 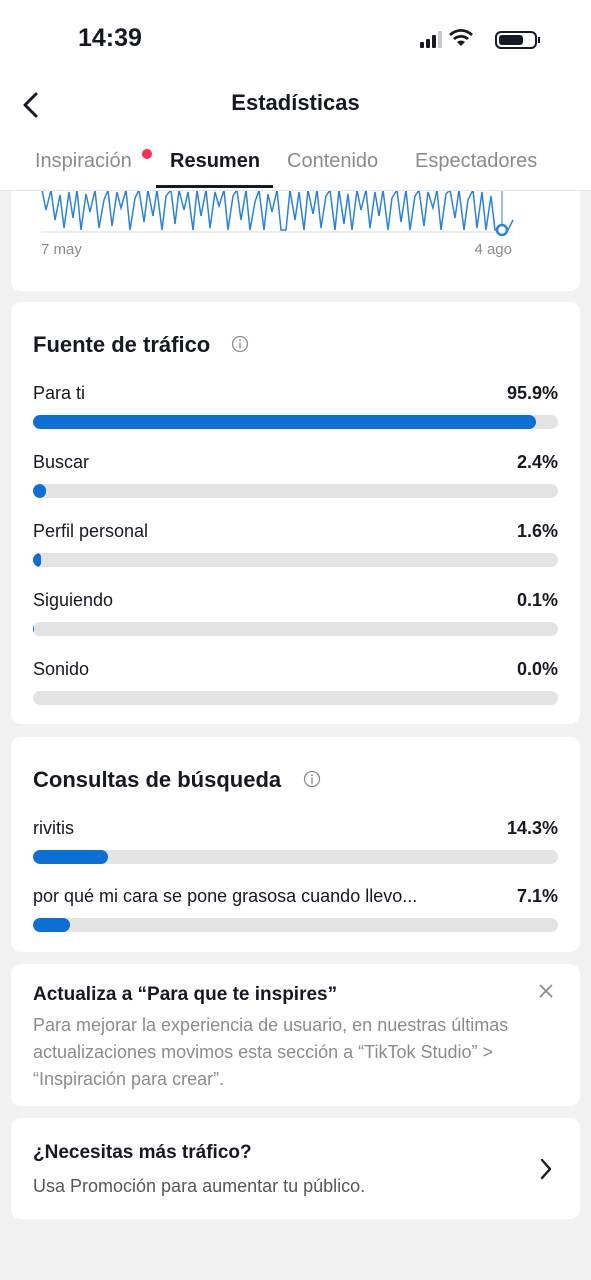 What do you see at coordinates (214, 186) in the screenshot?
I see `tab-indicator` at bounding box center [214, 186].